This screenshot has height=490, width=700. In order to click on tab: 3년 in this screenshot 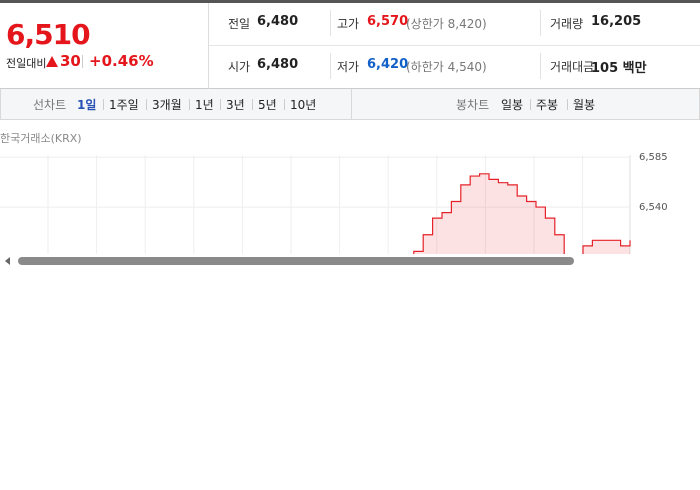, I will do `click(235, 105)`.